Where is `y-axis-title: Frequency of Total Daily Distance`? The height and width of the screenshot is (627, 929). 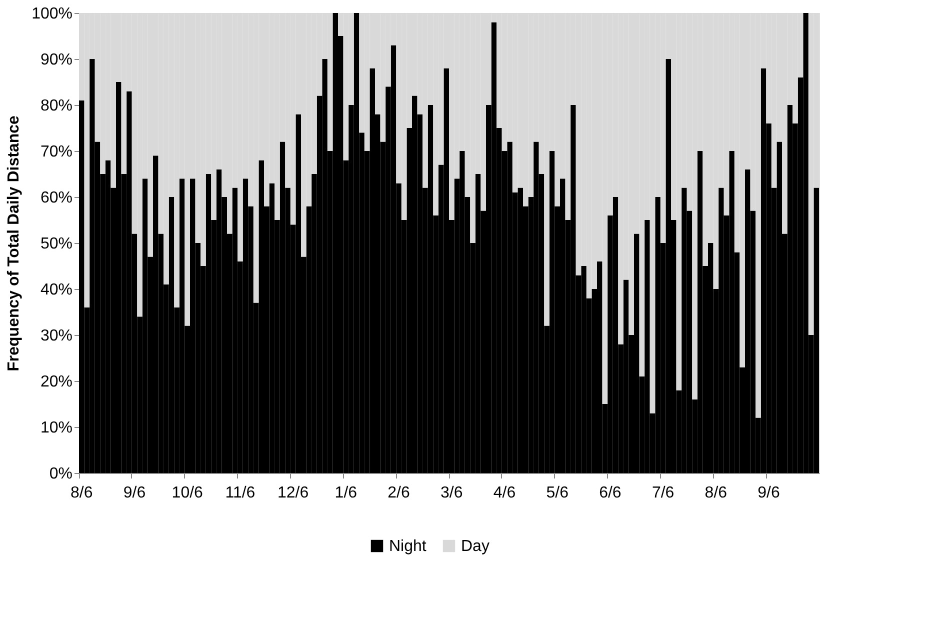
y-axis-title: Frequency of Total Daily Distance is located at coordinates (14, 244).